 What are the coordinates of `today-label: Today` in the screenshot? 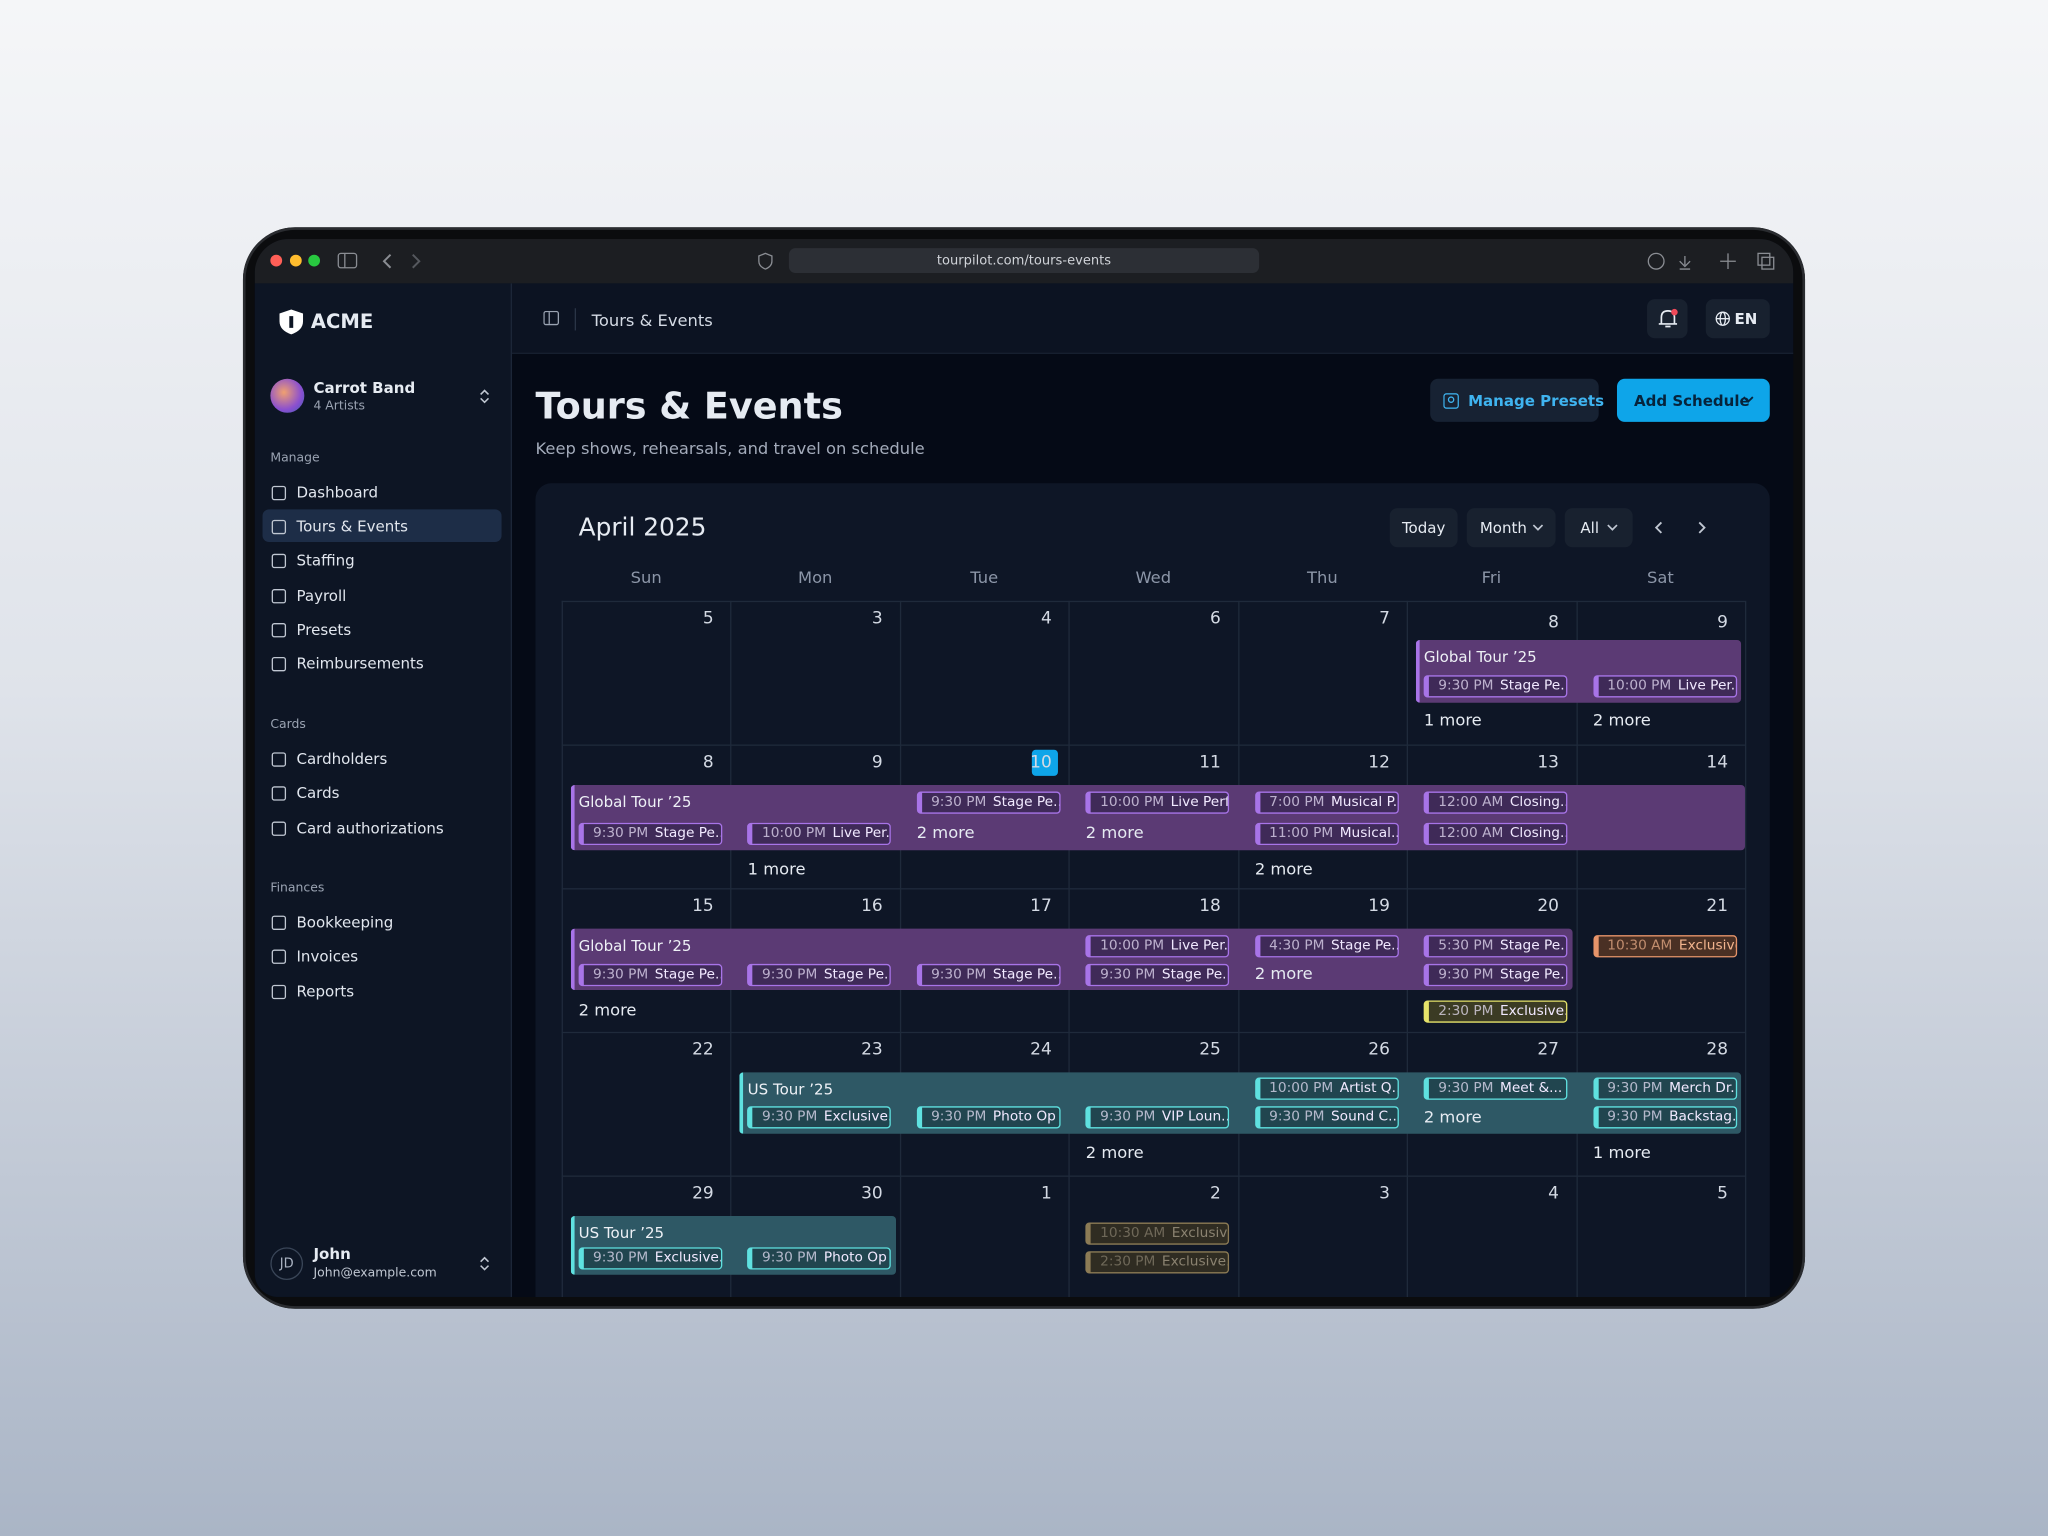 It's located at (1423, 527).